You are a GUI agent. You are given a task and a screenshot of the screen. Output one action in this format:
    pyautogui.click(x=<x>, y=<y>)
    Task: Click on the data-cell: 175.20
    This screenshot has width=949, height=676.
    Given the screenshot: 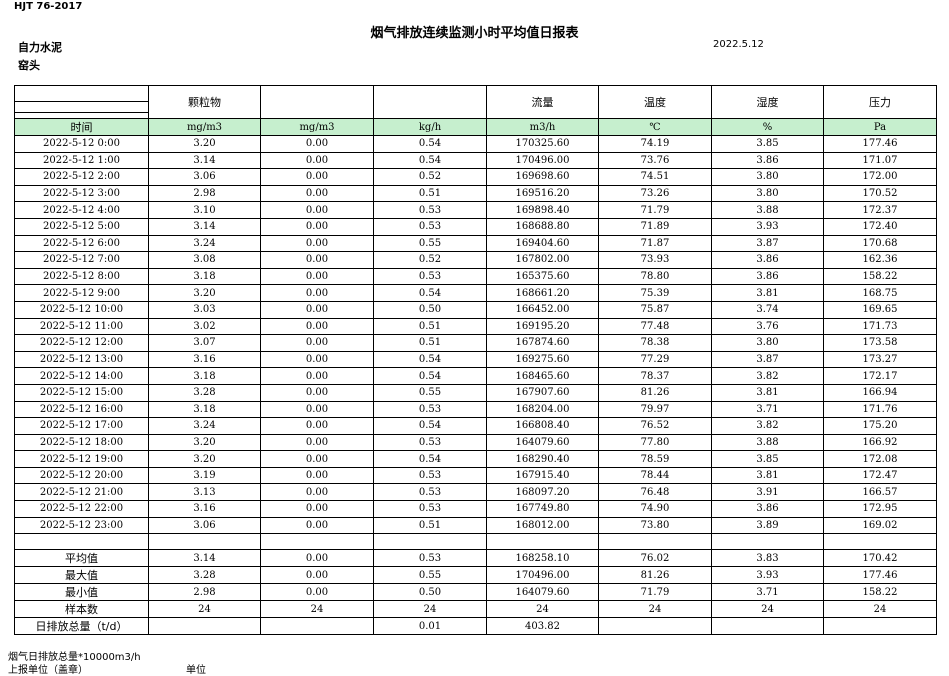 What is the action you would take?
    pyautogui.click(x=880, y=426)
    